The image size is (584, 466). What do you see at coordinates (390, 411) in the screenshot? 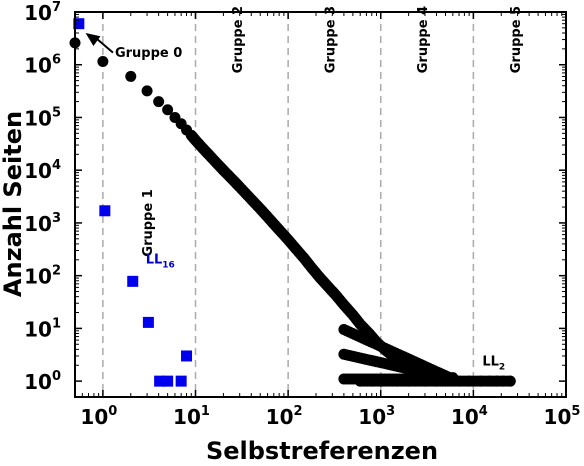
I see `x-tick-exponent: 3` at bounding box center [390, 411].